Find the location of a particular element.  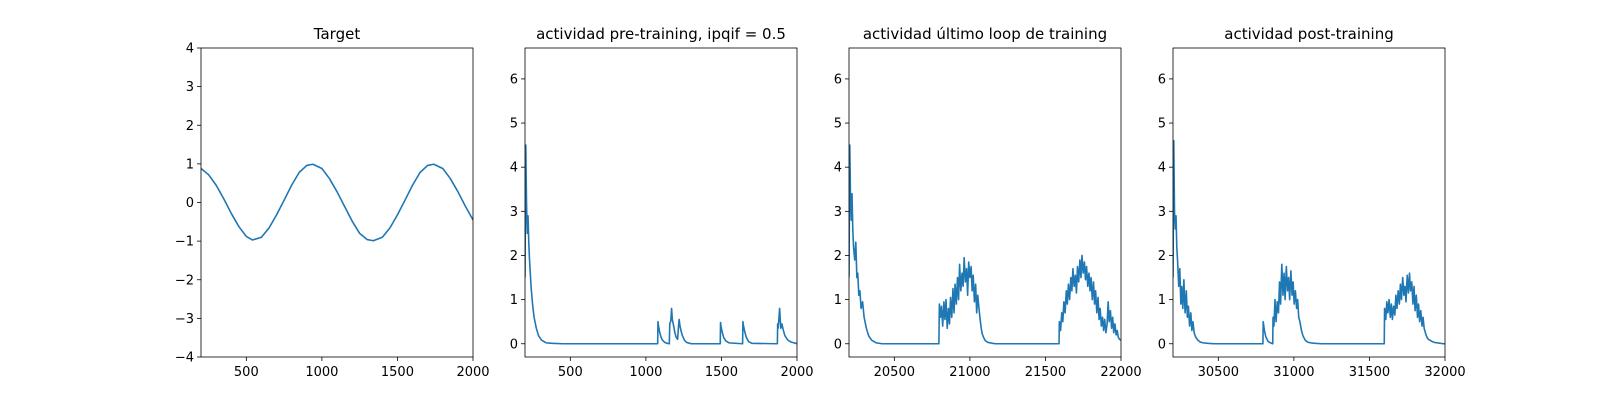

x-tick-label: 31000 is located at coordinates (1293, 372).